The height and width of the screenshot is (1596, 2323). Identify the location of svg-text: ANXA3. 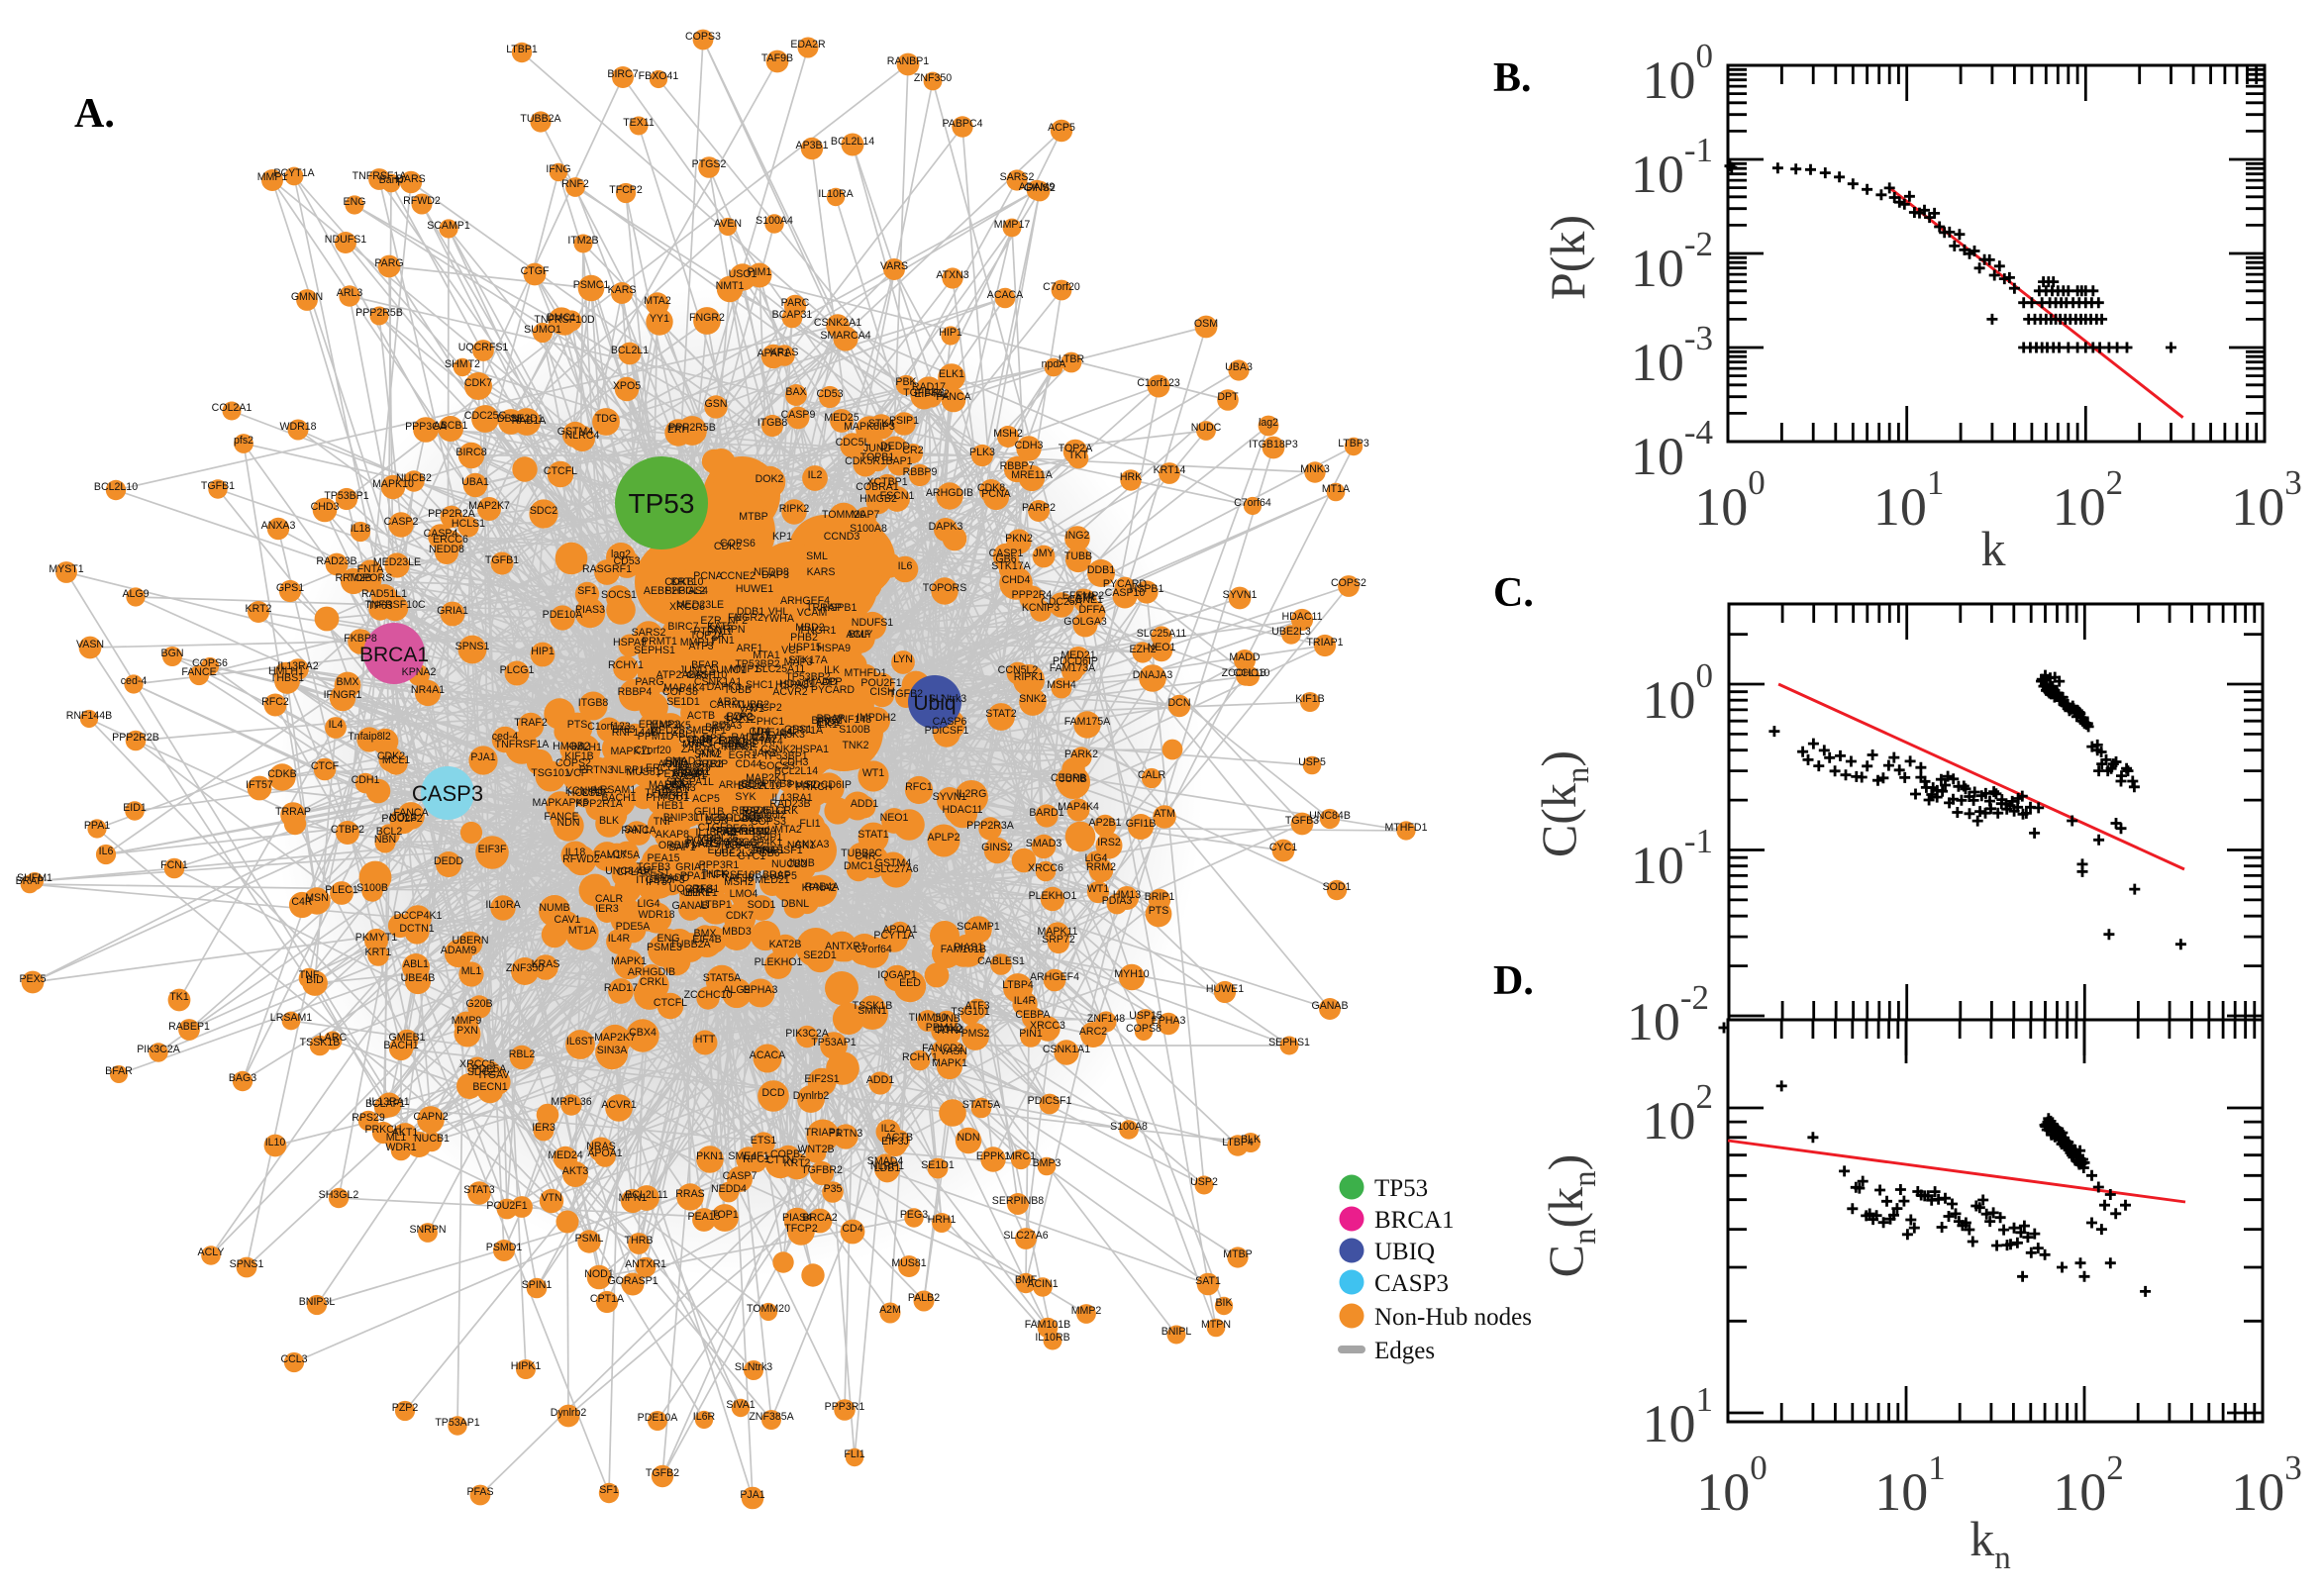
(278, 526).